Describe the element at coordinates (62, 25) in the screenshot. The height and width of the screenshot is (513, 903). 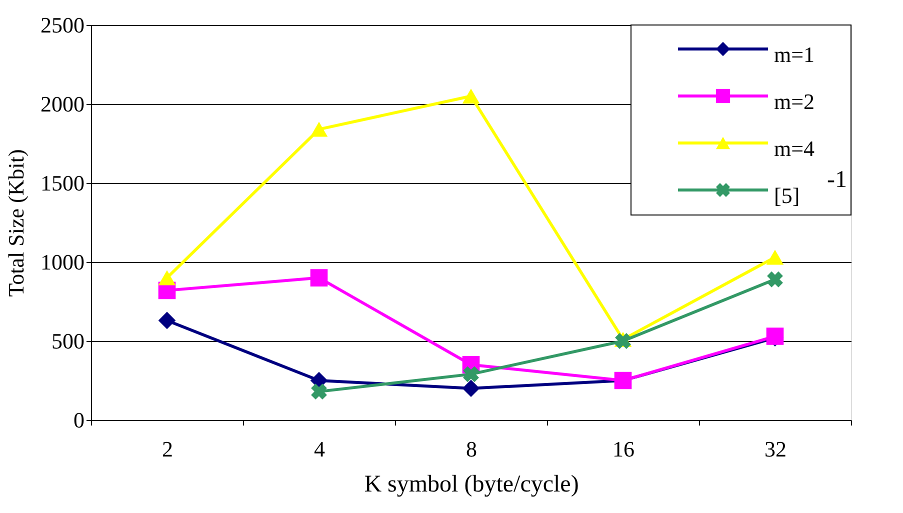
I see `y-tick-label: 2500` at that location.